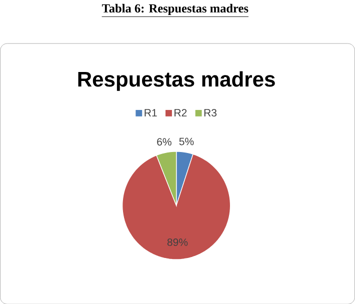 The image size is (355, 304). What do you see at coordinates (164, 142) in the screenshot?
I see `data-label: 6%` at bounding box center [164, 142].